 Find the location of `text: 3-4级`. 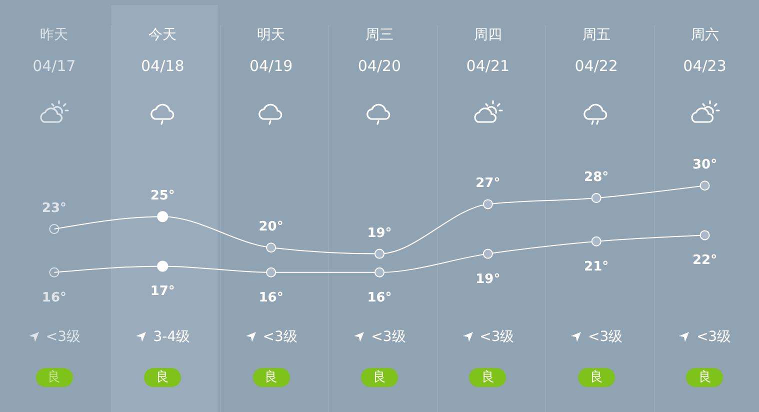

text: 3-4级 is located at coordinates (171, 337).